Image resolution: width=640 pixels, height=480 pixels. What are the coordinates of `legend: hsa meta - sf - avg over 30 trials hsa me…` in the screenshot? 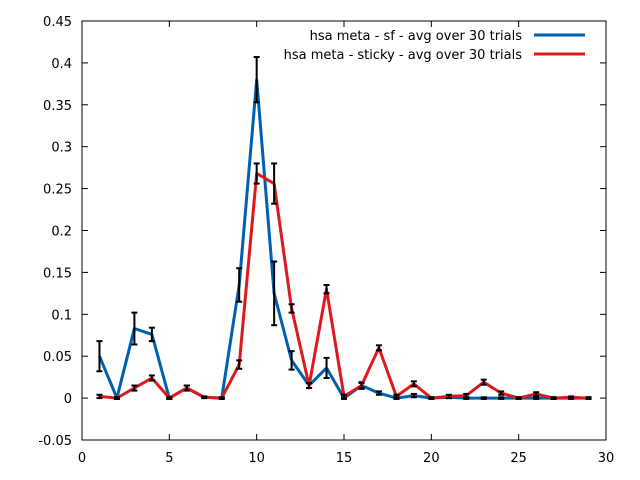 It's located at (434, 46).